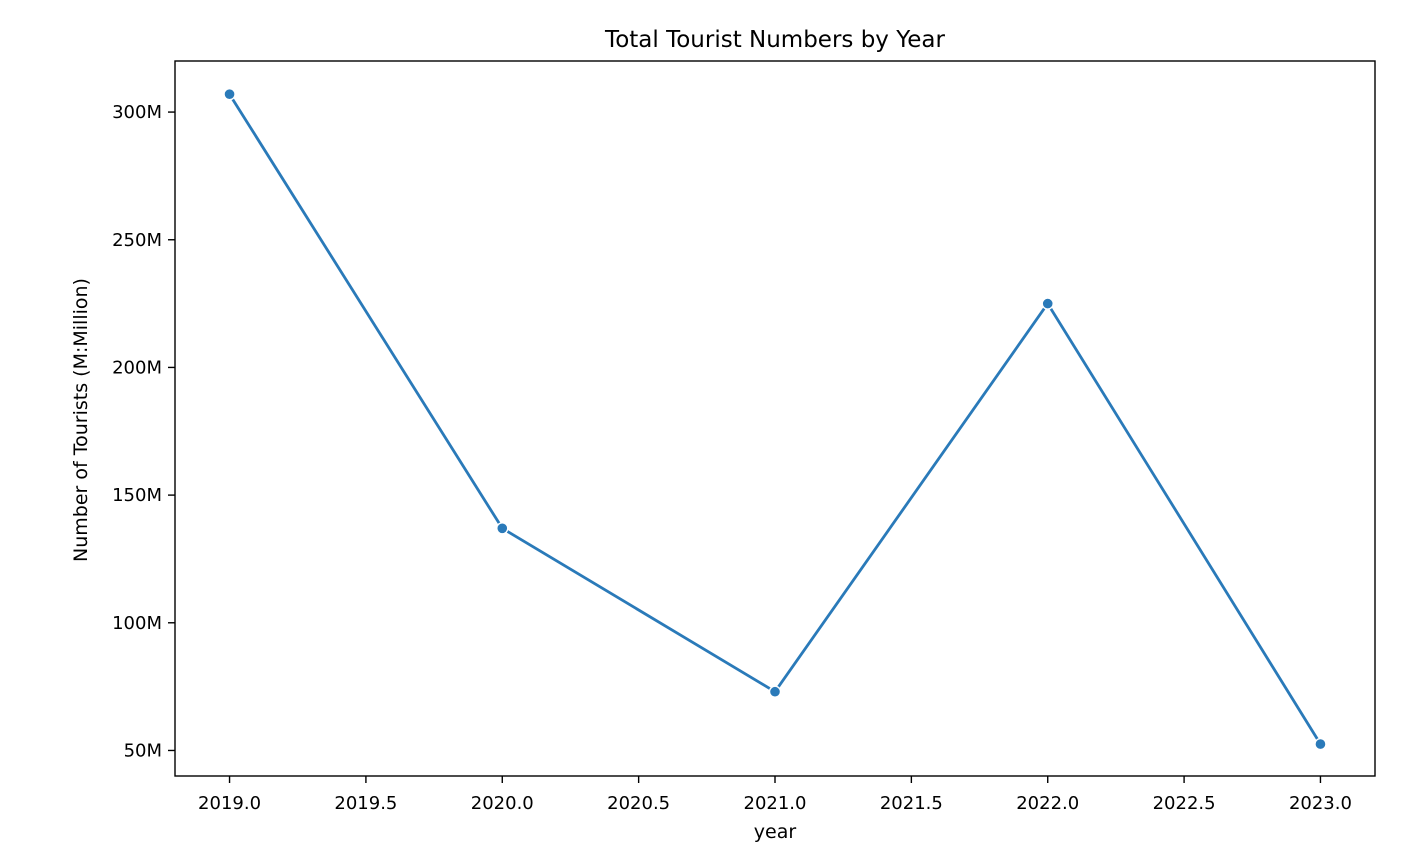  I want to click on x-tick-label: 2019.5, so click(365, 803).